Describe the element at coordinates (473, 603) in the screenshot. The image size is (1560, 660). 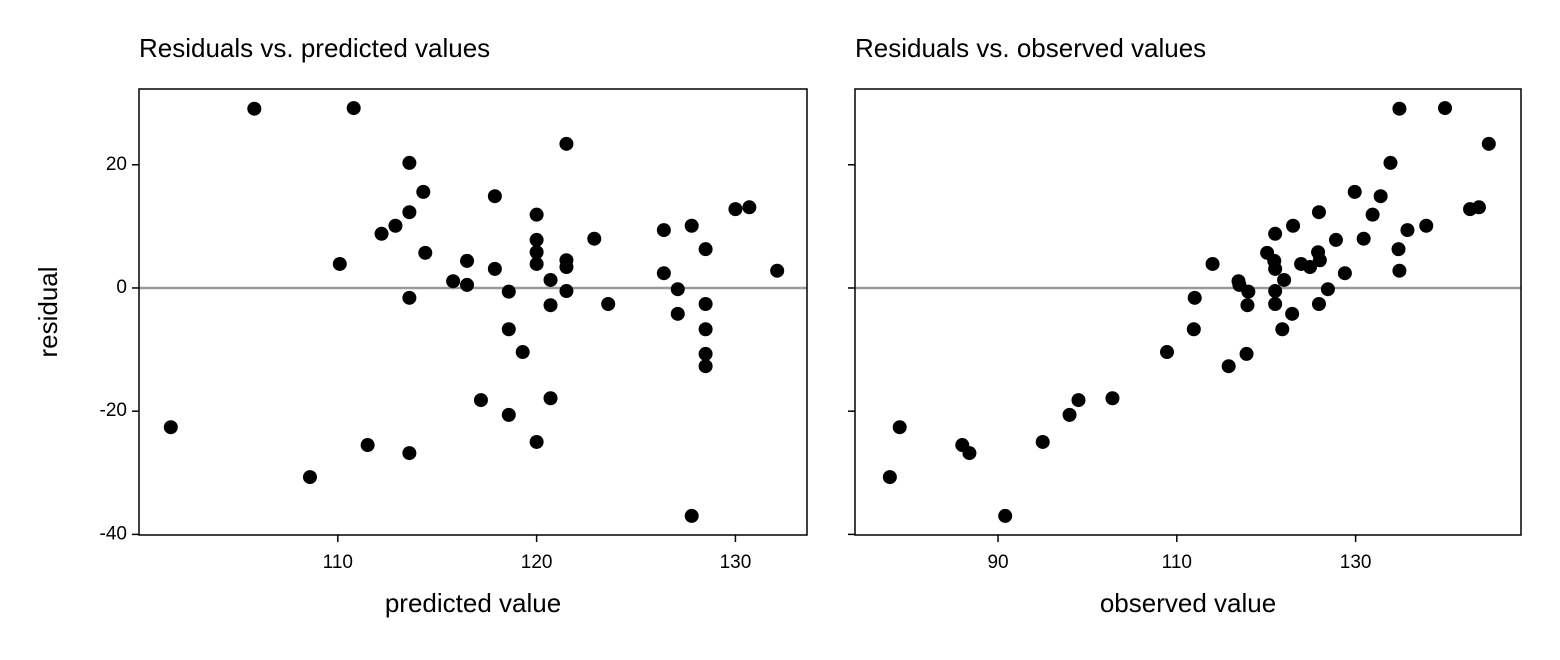
I see `x-axis-label: predicted value` at that location.